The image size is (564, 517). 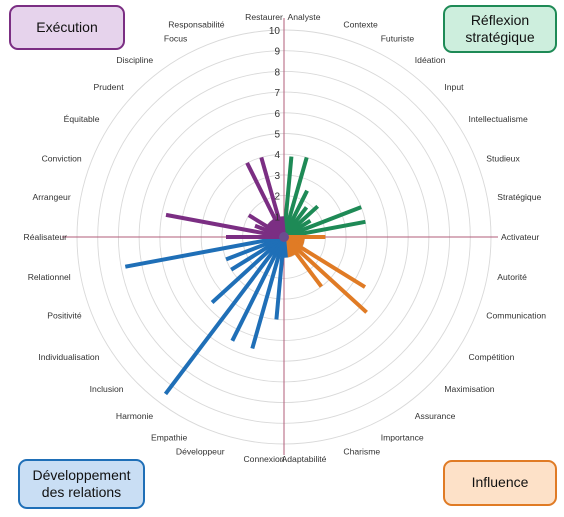 I want to click on spoke-responsabilité, so click(x=272, y=197).